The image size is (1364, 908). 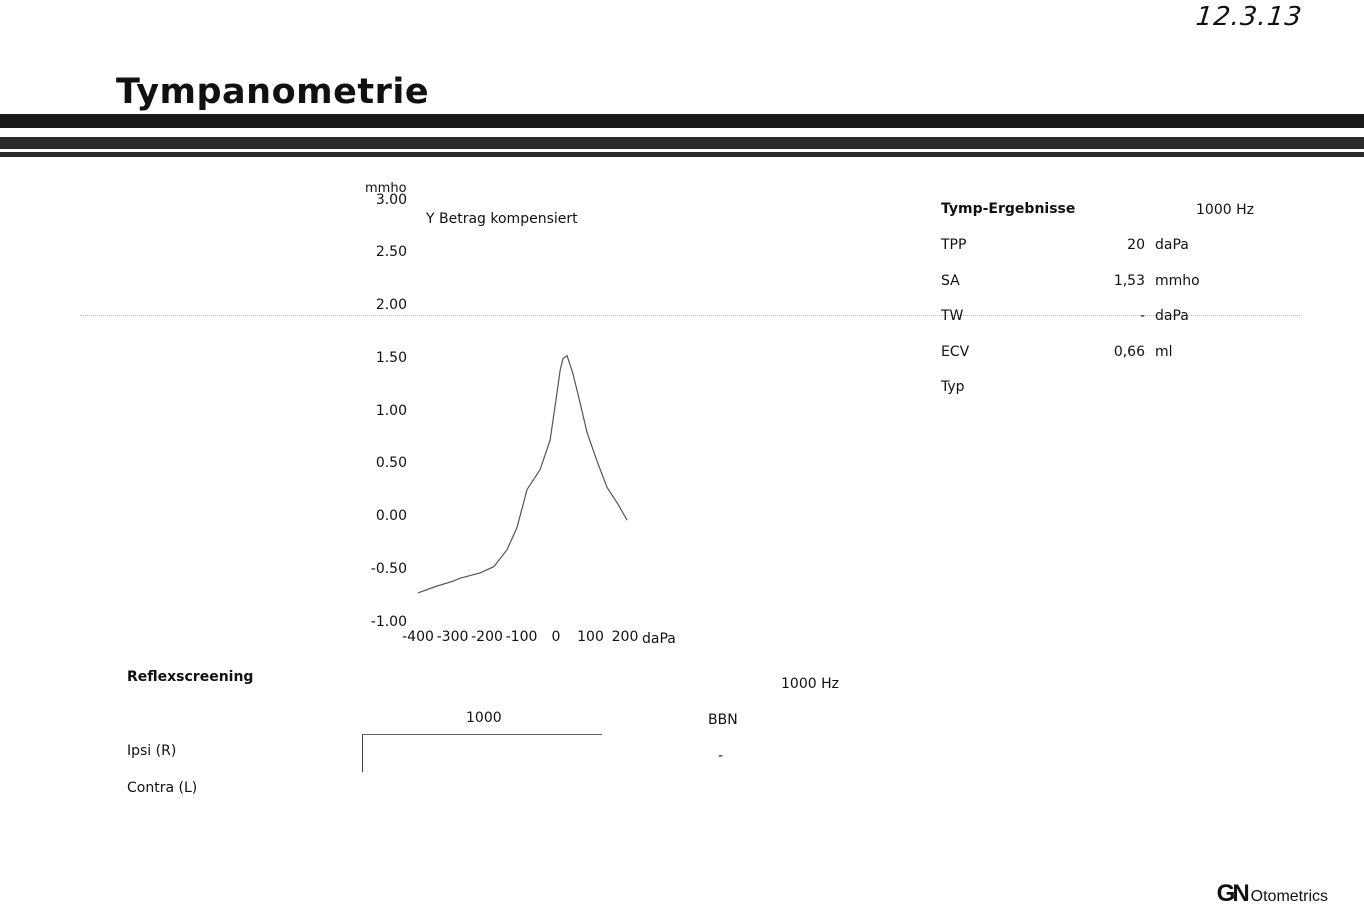 What do you see at coordinates (723, 720) in the screenshot?
I see `reflex-col-bbn: BBN` at bounding box center [723, 720].